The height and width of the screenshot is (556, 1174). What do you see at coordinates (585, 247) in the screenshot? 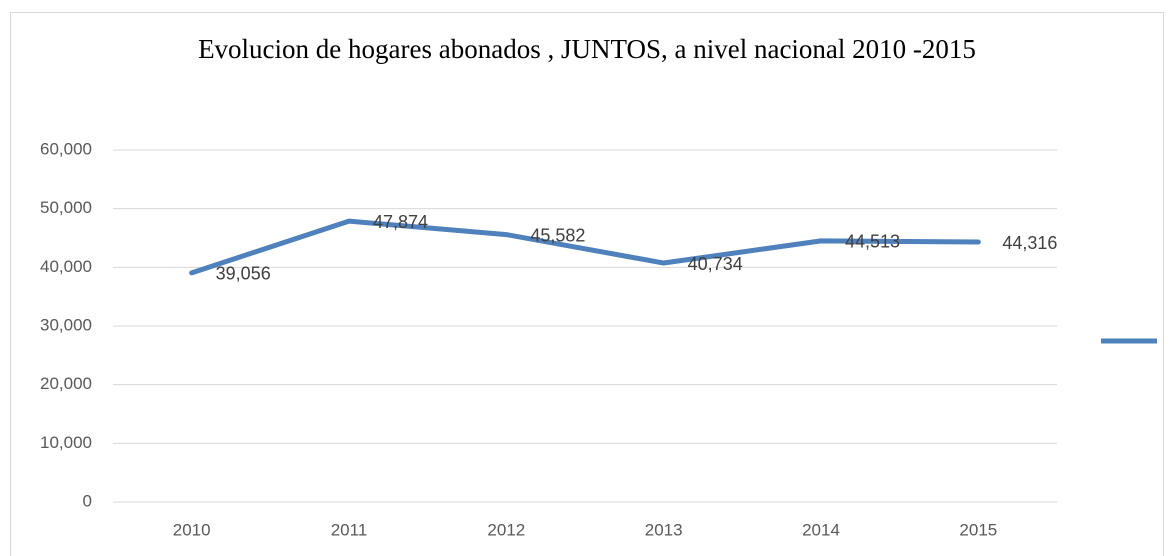
I see `series-line` at bounding box center [585, 247].